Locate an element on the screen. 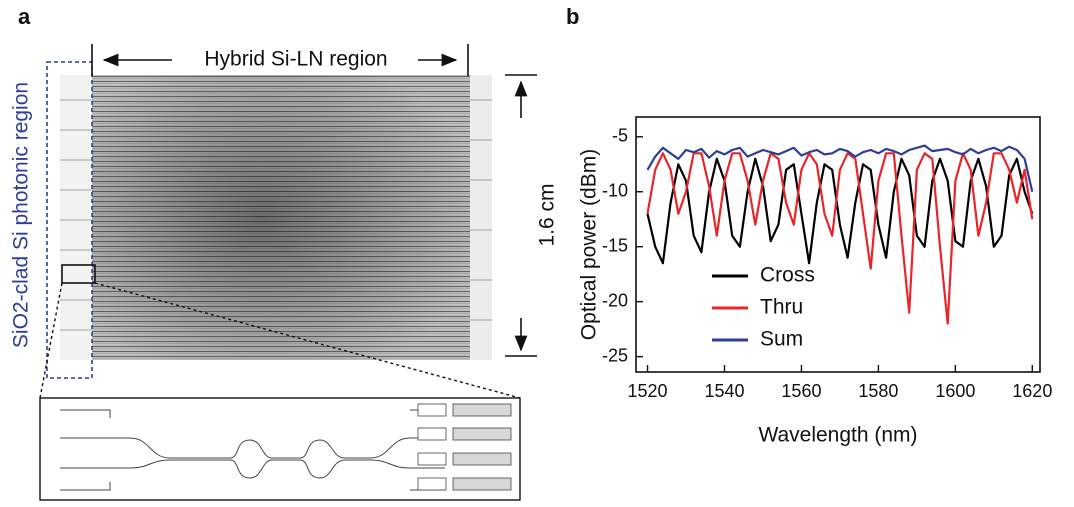 The image size is (1074, 507). y-tick-label: -20 is located at coordinates (615, 300).